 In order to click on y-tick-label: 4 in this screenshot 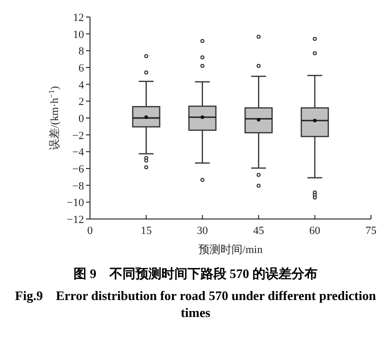, I will do `click(81, 85)`.